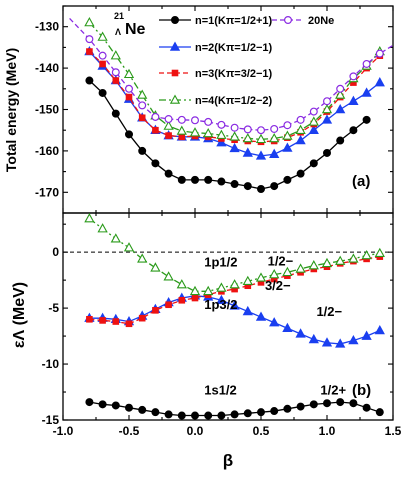  What do you see at coordinates (327, 431) in the screenshot?
I see `panel-b-xtick-label: 1.0` at bounding box center [327, 431].